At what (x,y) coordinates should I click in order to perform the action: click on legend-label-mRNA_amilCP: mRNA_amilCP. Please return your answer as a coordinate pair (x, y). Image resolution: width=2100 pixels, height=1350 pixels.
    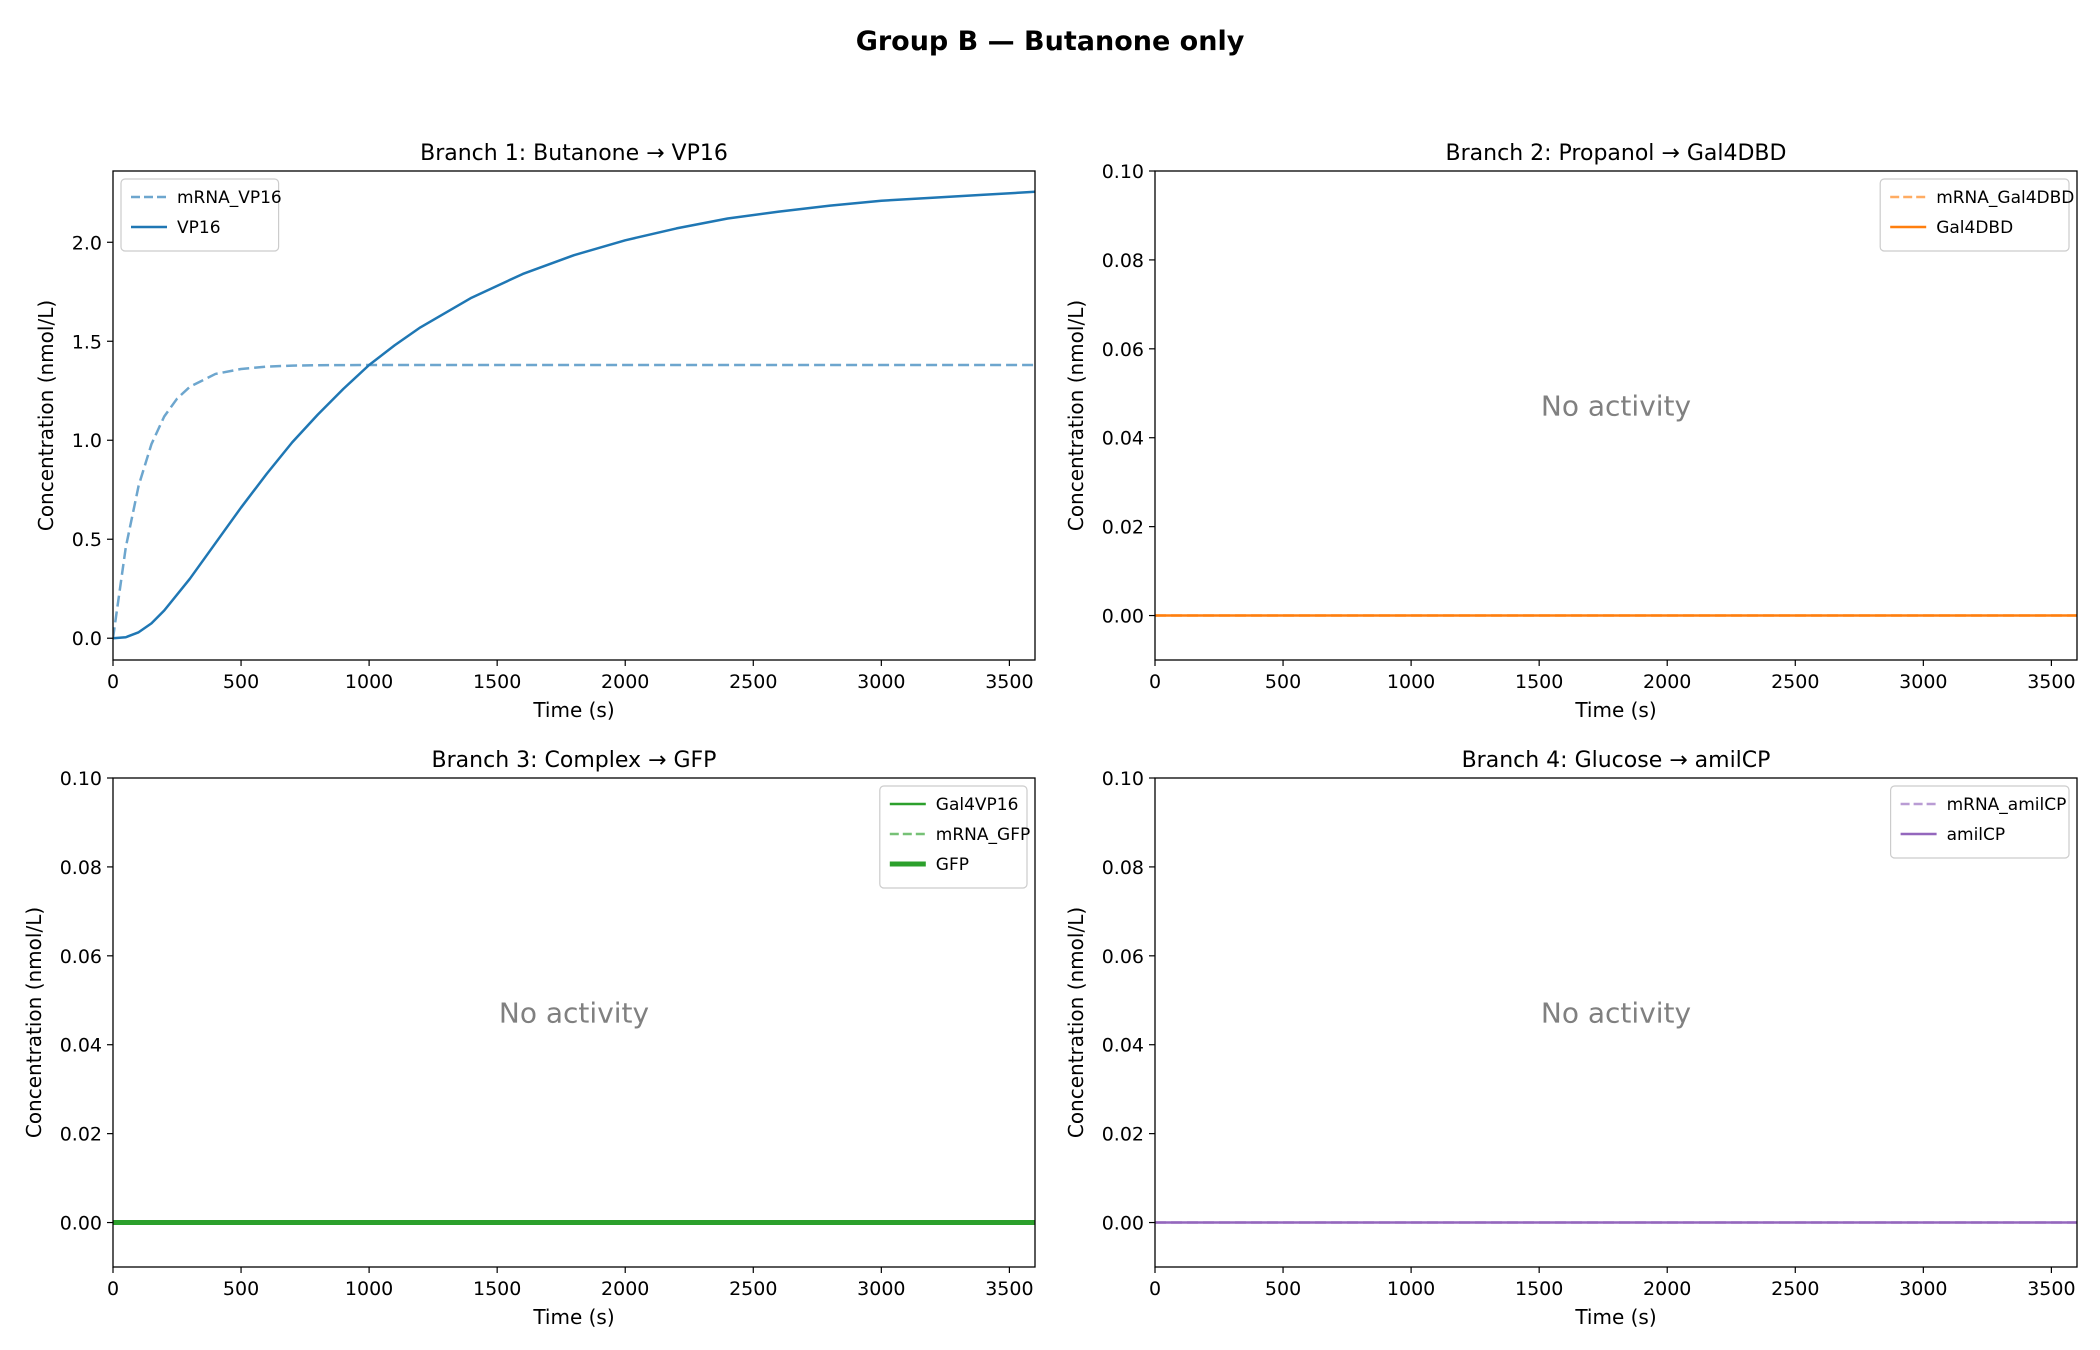
    Looking at the image, I should click on (2007, 805).